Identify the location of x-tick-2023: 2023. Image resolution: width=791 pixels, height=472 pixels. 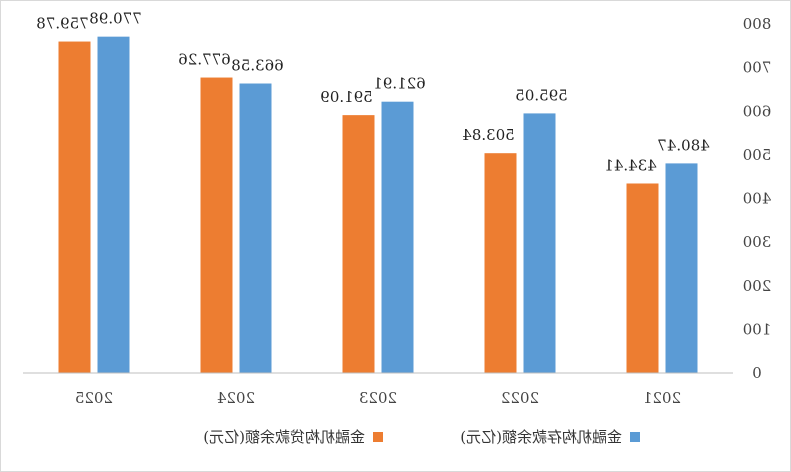
(378, 398).